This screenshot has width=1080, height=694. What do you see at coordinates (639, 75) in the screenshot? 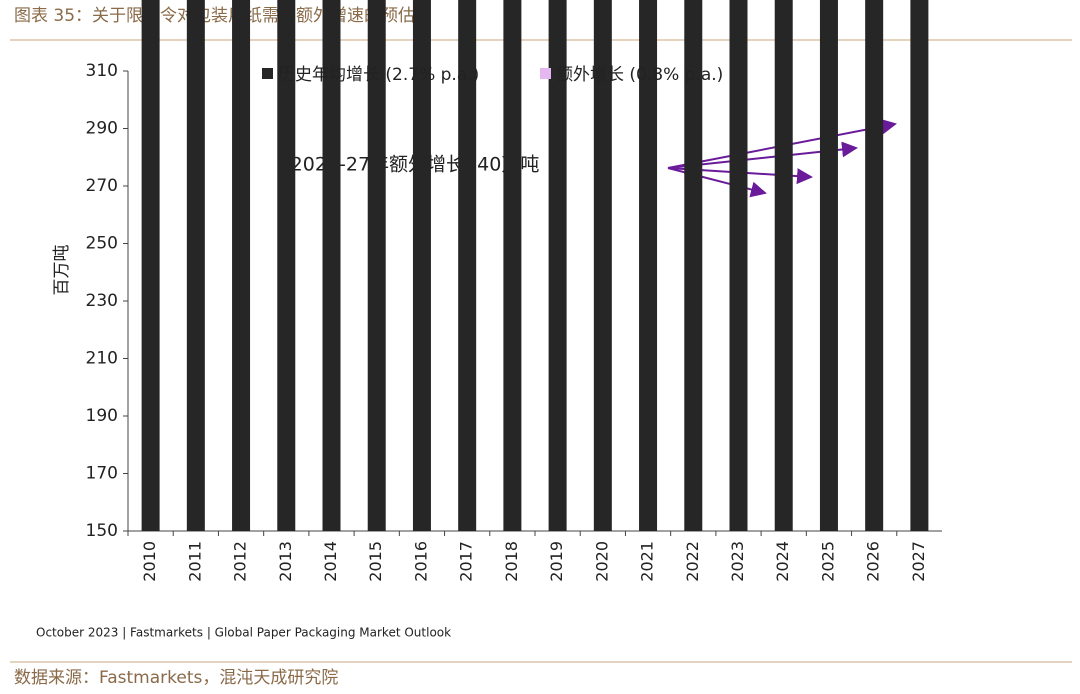
I see `legend-label: 额外增长 (0.8% p.a.)` at bounding box center [639, 75].